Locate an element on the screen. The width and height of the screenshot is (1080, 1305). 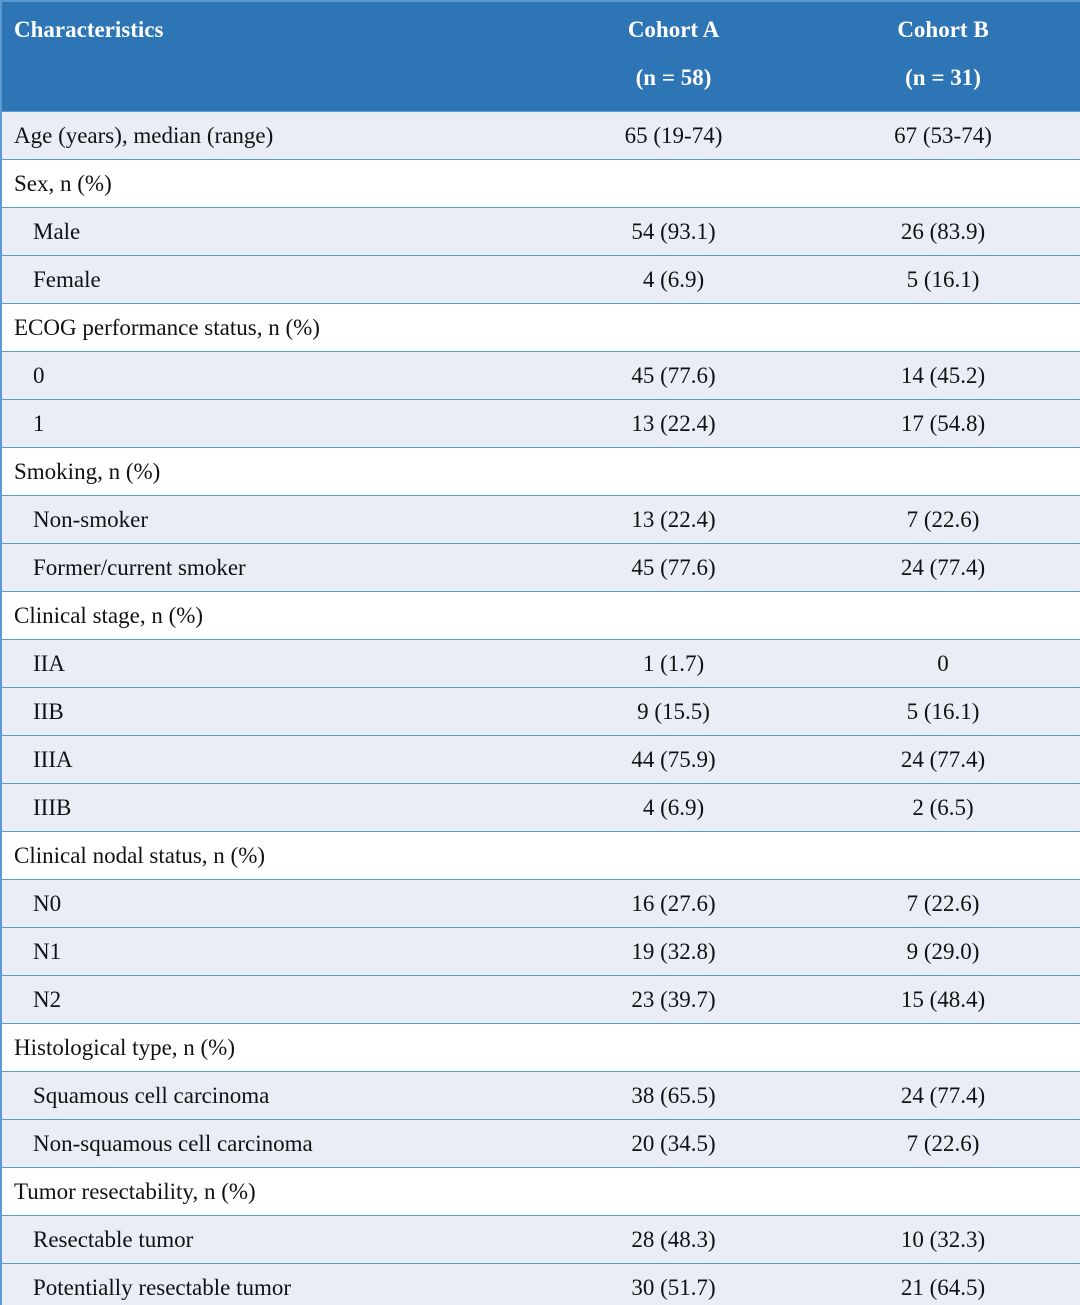
row-label: Clinical stage, n (%) is located at coordinates (540, 615).